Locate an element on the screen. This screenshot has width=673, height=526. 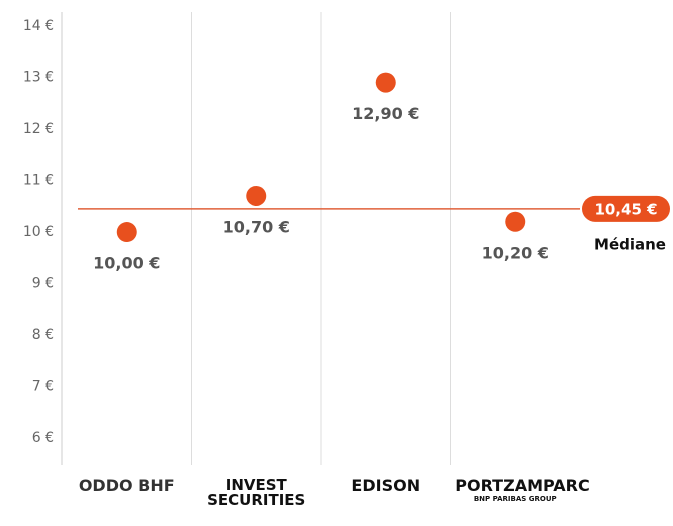
x-tick-label: ODDO BHF is located at coordinates (126, 485).